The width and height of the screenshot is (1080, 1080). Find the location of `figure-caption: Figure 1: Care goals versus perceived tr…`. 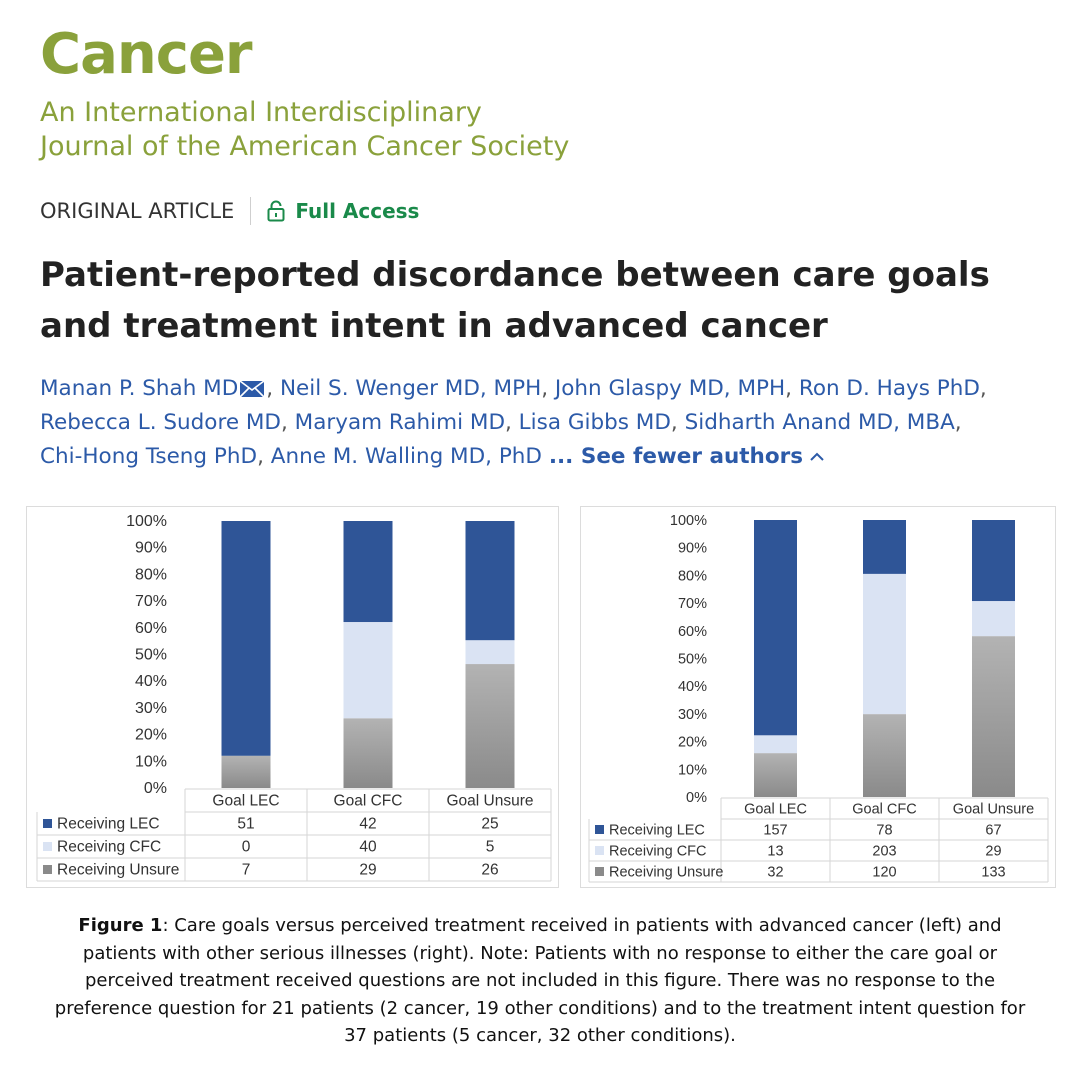

figure-caption: Figure 1: Care goals versus perceived tr… is located at coordinates (540, 981).